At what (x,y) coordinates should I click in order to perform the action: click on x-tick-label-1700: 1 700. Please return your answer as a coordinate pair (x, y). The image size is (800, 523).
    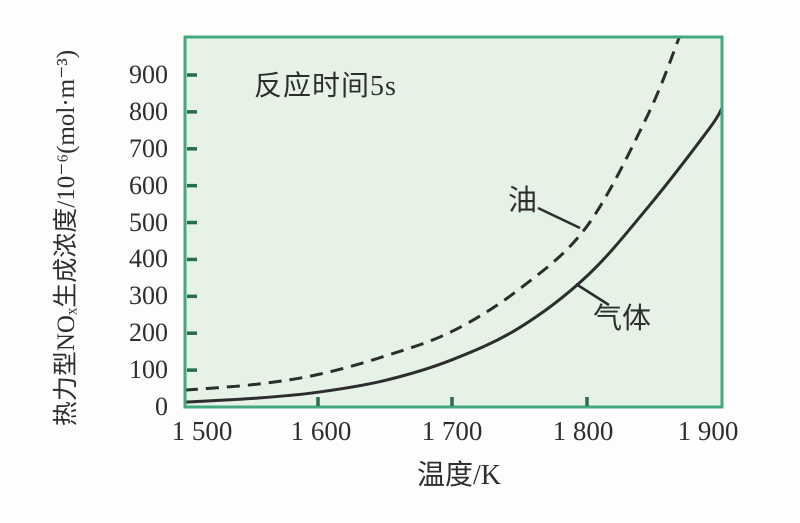
    Looking at the image, I should click on (452, 431).